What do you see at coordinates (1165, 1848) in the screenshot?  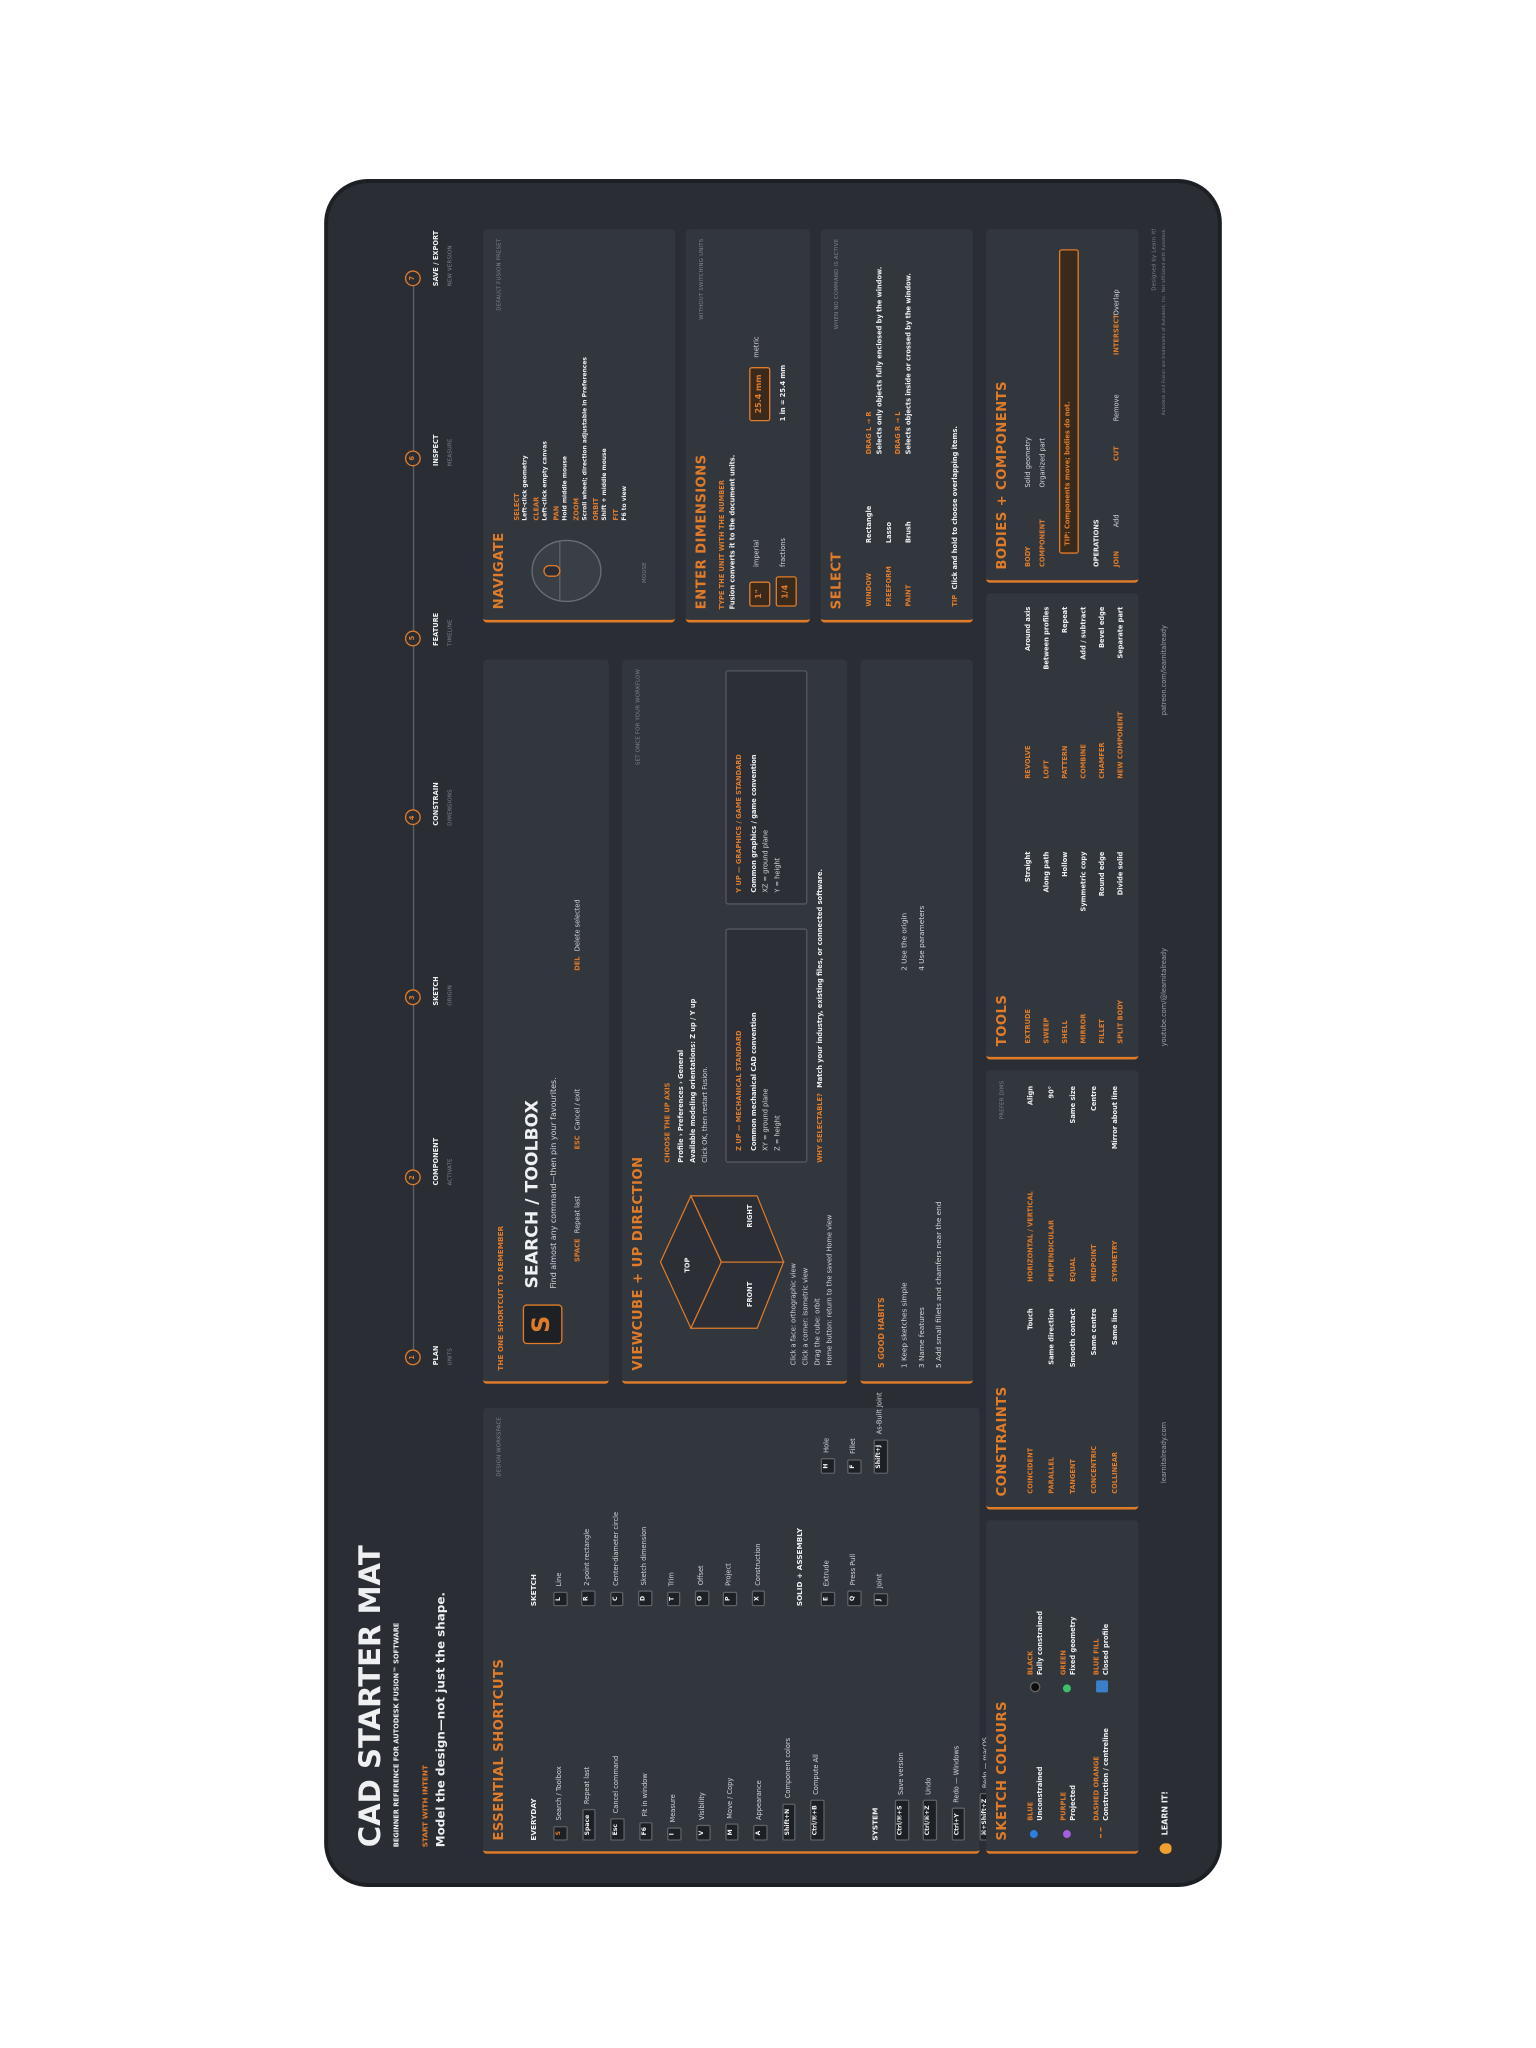 I see `bulb-icon` at bounding box center [1165, 1848].